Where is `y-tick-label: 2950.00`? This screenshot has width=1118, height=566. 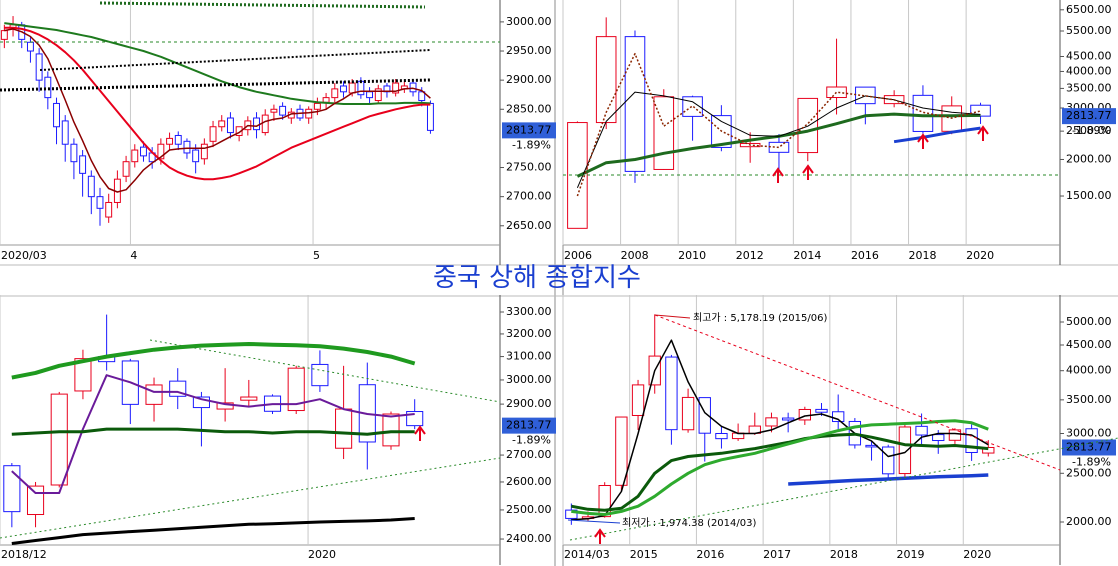
y-tick-label: 2950.00 is located at coordinates (529, 50).